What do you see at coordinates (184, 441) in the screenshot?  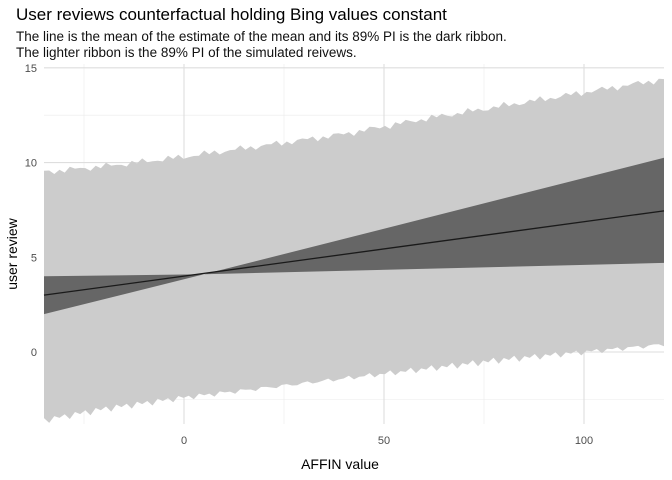 I see `x-tick-label: 0` at bounding box center [184, 441].